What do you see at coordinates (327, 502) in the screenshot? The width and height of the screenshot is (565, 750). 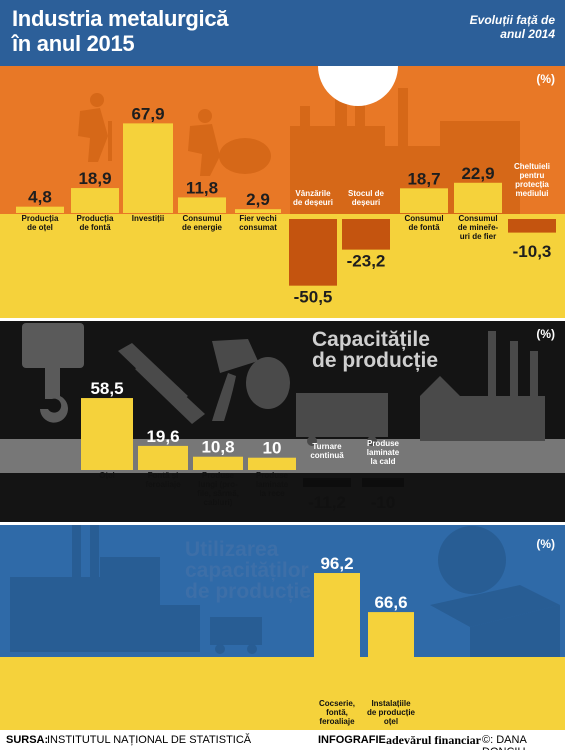 I see `data-label: -11,2` at bounding box center [327, 502].